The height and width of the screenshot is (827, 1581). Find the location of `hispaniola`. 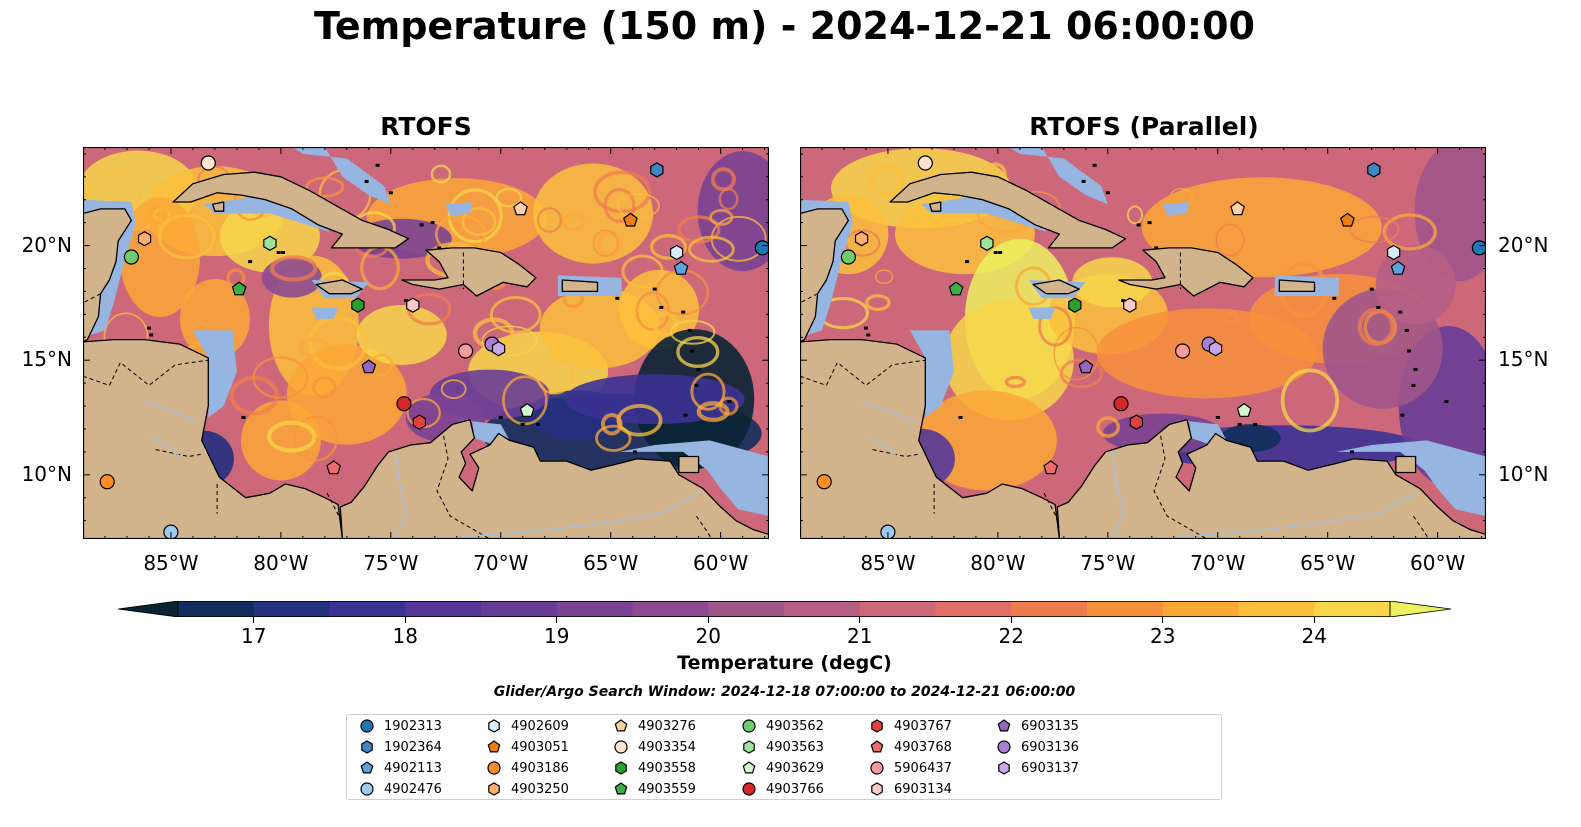

hispaniola is located at coordinates (469, 272).